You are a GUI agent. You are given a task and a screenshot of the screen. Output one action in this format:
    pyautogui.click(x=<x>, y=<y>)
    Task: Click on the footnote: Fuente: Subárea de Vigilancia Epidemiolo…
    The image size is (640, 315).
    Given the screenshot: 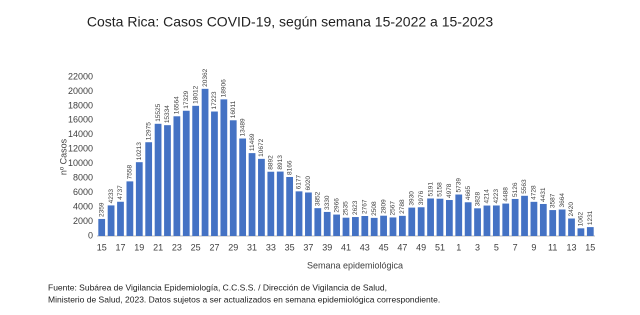 What is the action you would take?
    pyautogui.click(x=217, y=287)
    